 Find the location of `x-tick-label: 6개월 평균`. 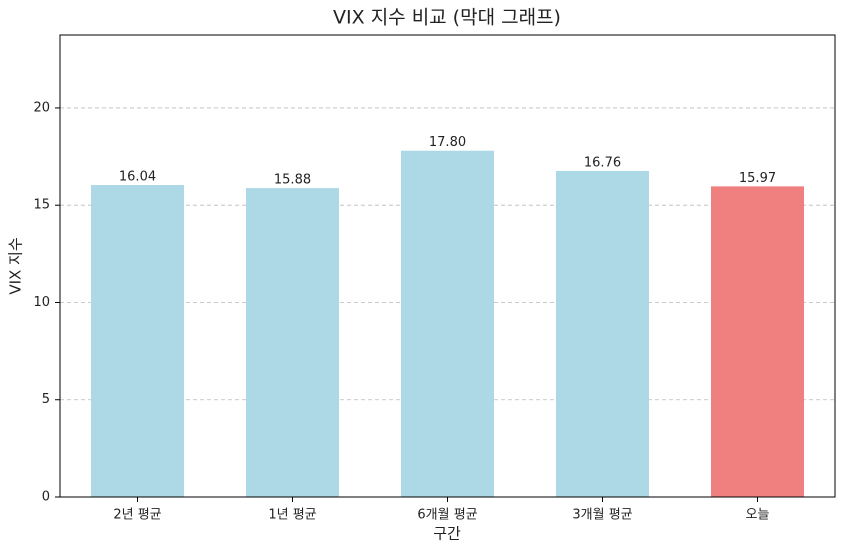

x-tick-label: 6개월 평균 is located at coordinates (447, 515).